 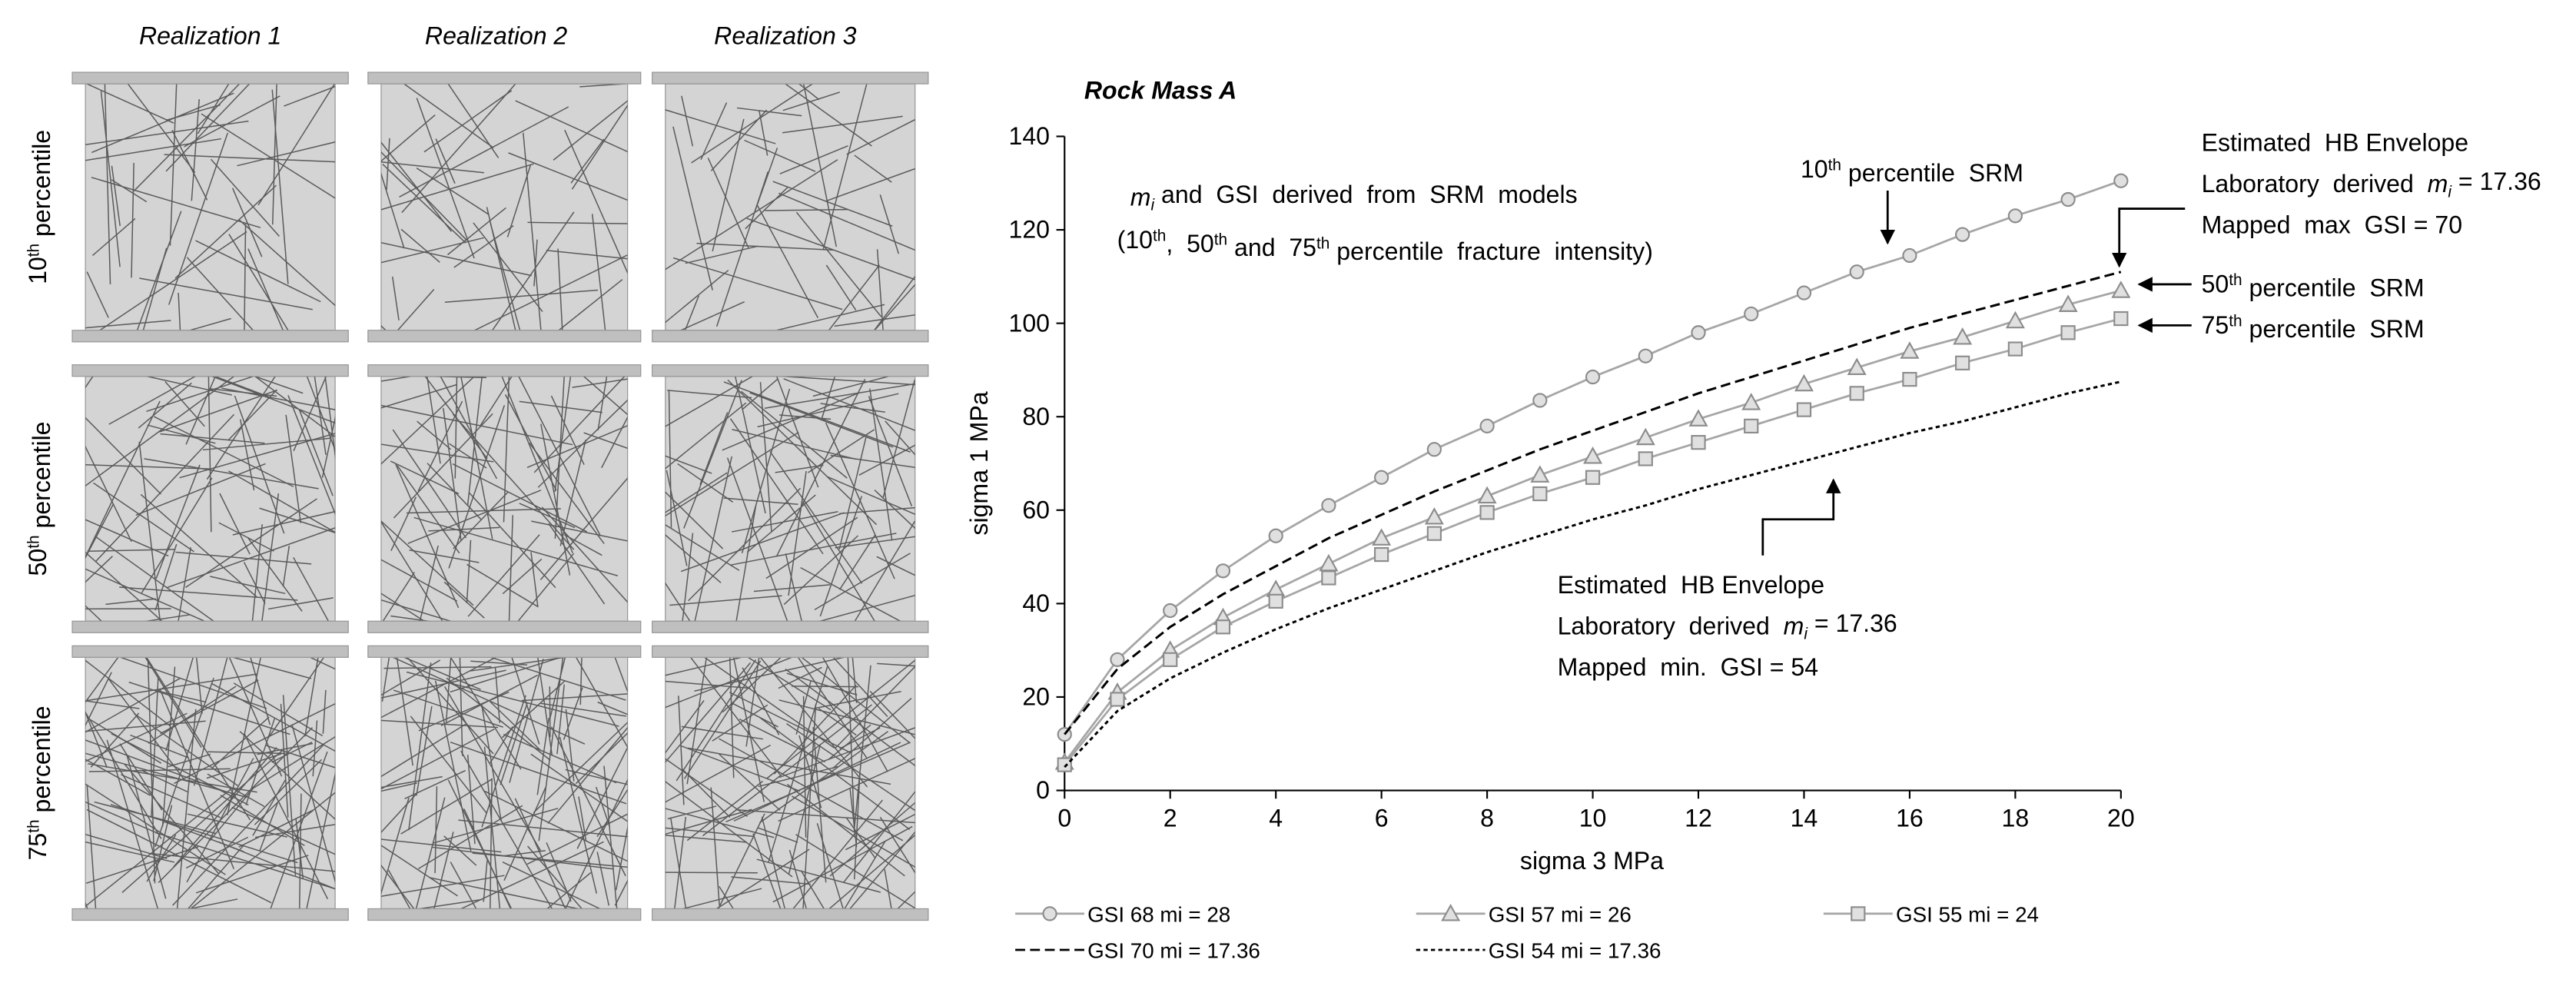 What do you see at coordinates (37, 562) in the screenshot?
I see `text-run: 50` at bounding box center [37, 562].